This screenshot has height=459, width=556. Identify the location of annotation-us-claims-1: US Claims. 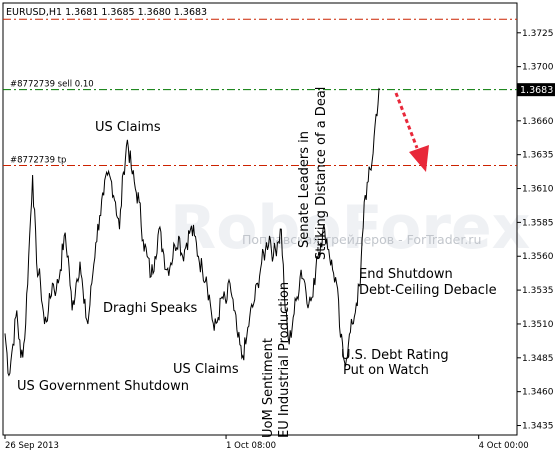
(128, 127).